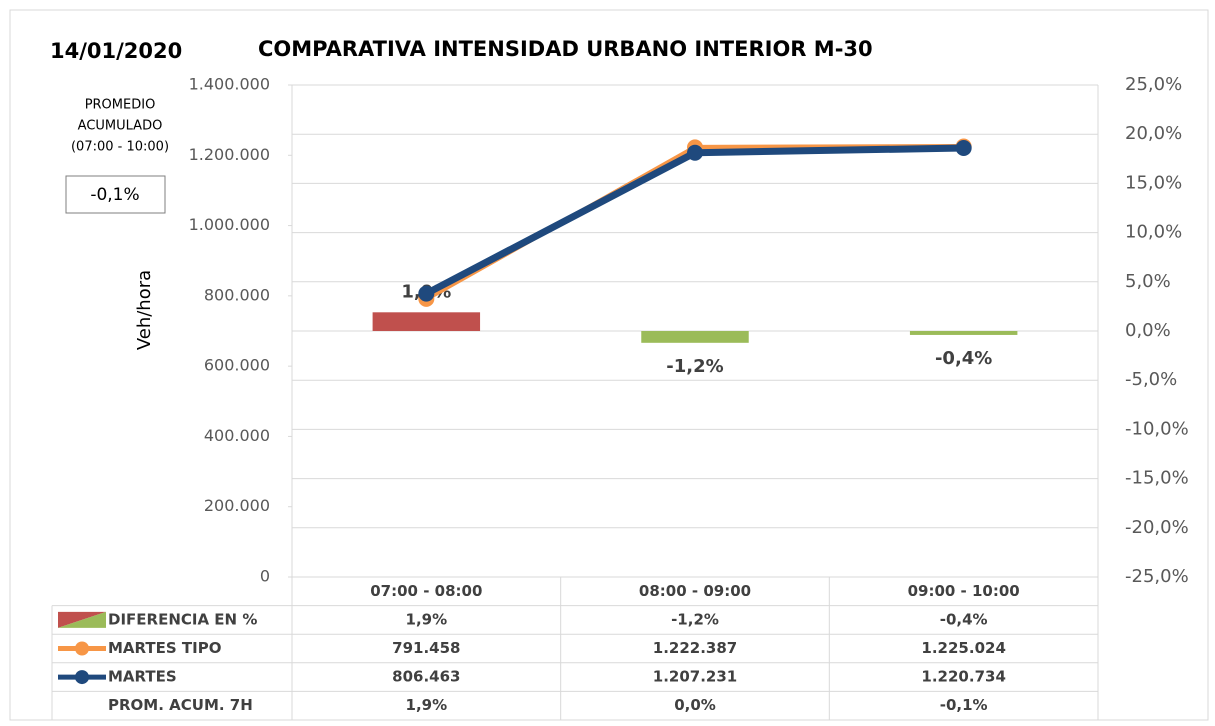  I want to click on y2-tick-label: 20,0%, so click(1153, 133).